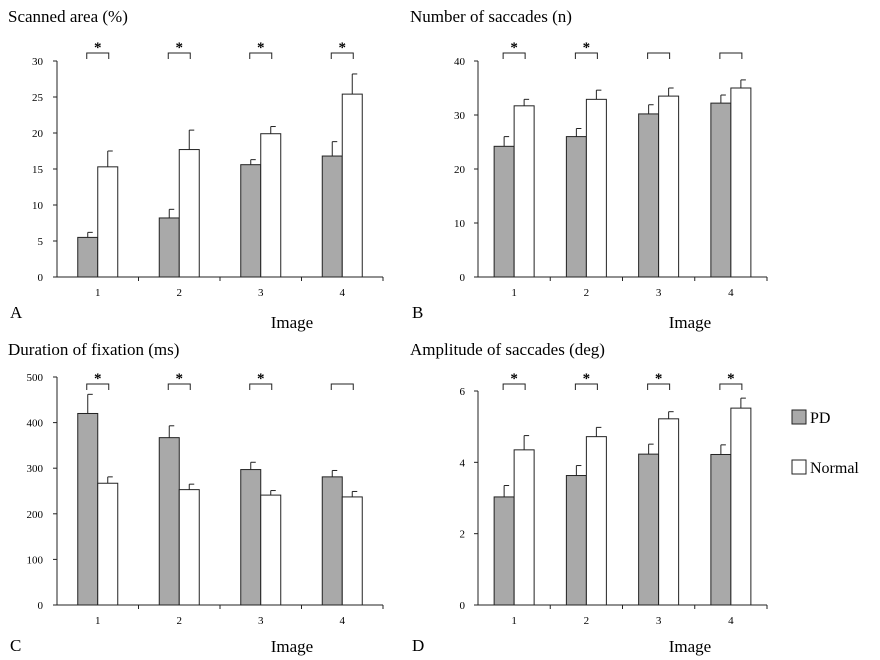  Describe the element at coordinates (799, 467) in the screenshot. I see `legend-swatch-normal` at that location.